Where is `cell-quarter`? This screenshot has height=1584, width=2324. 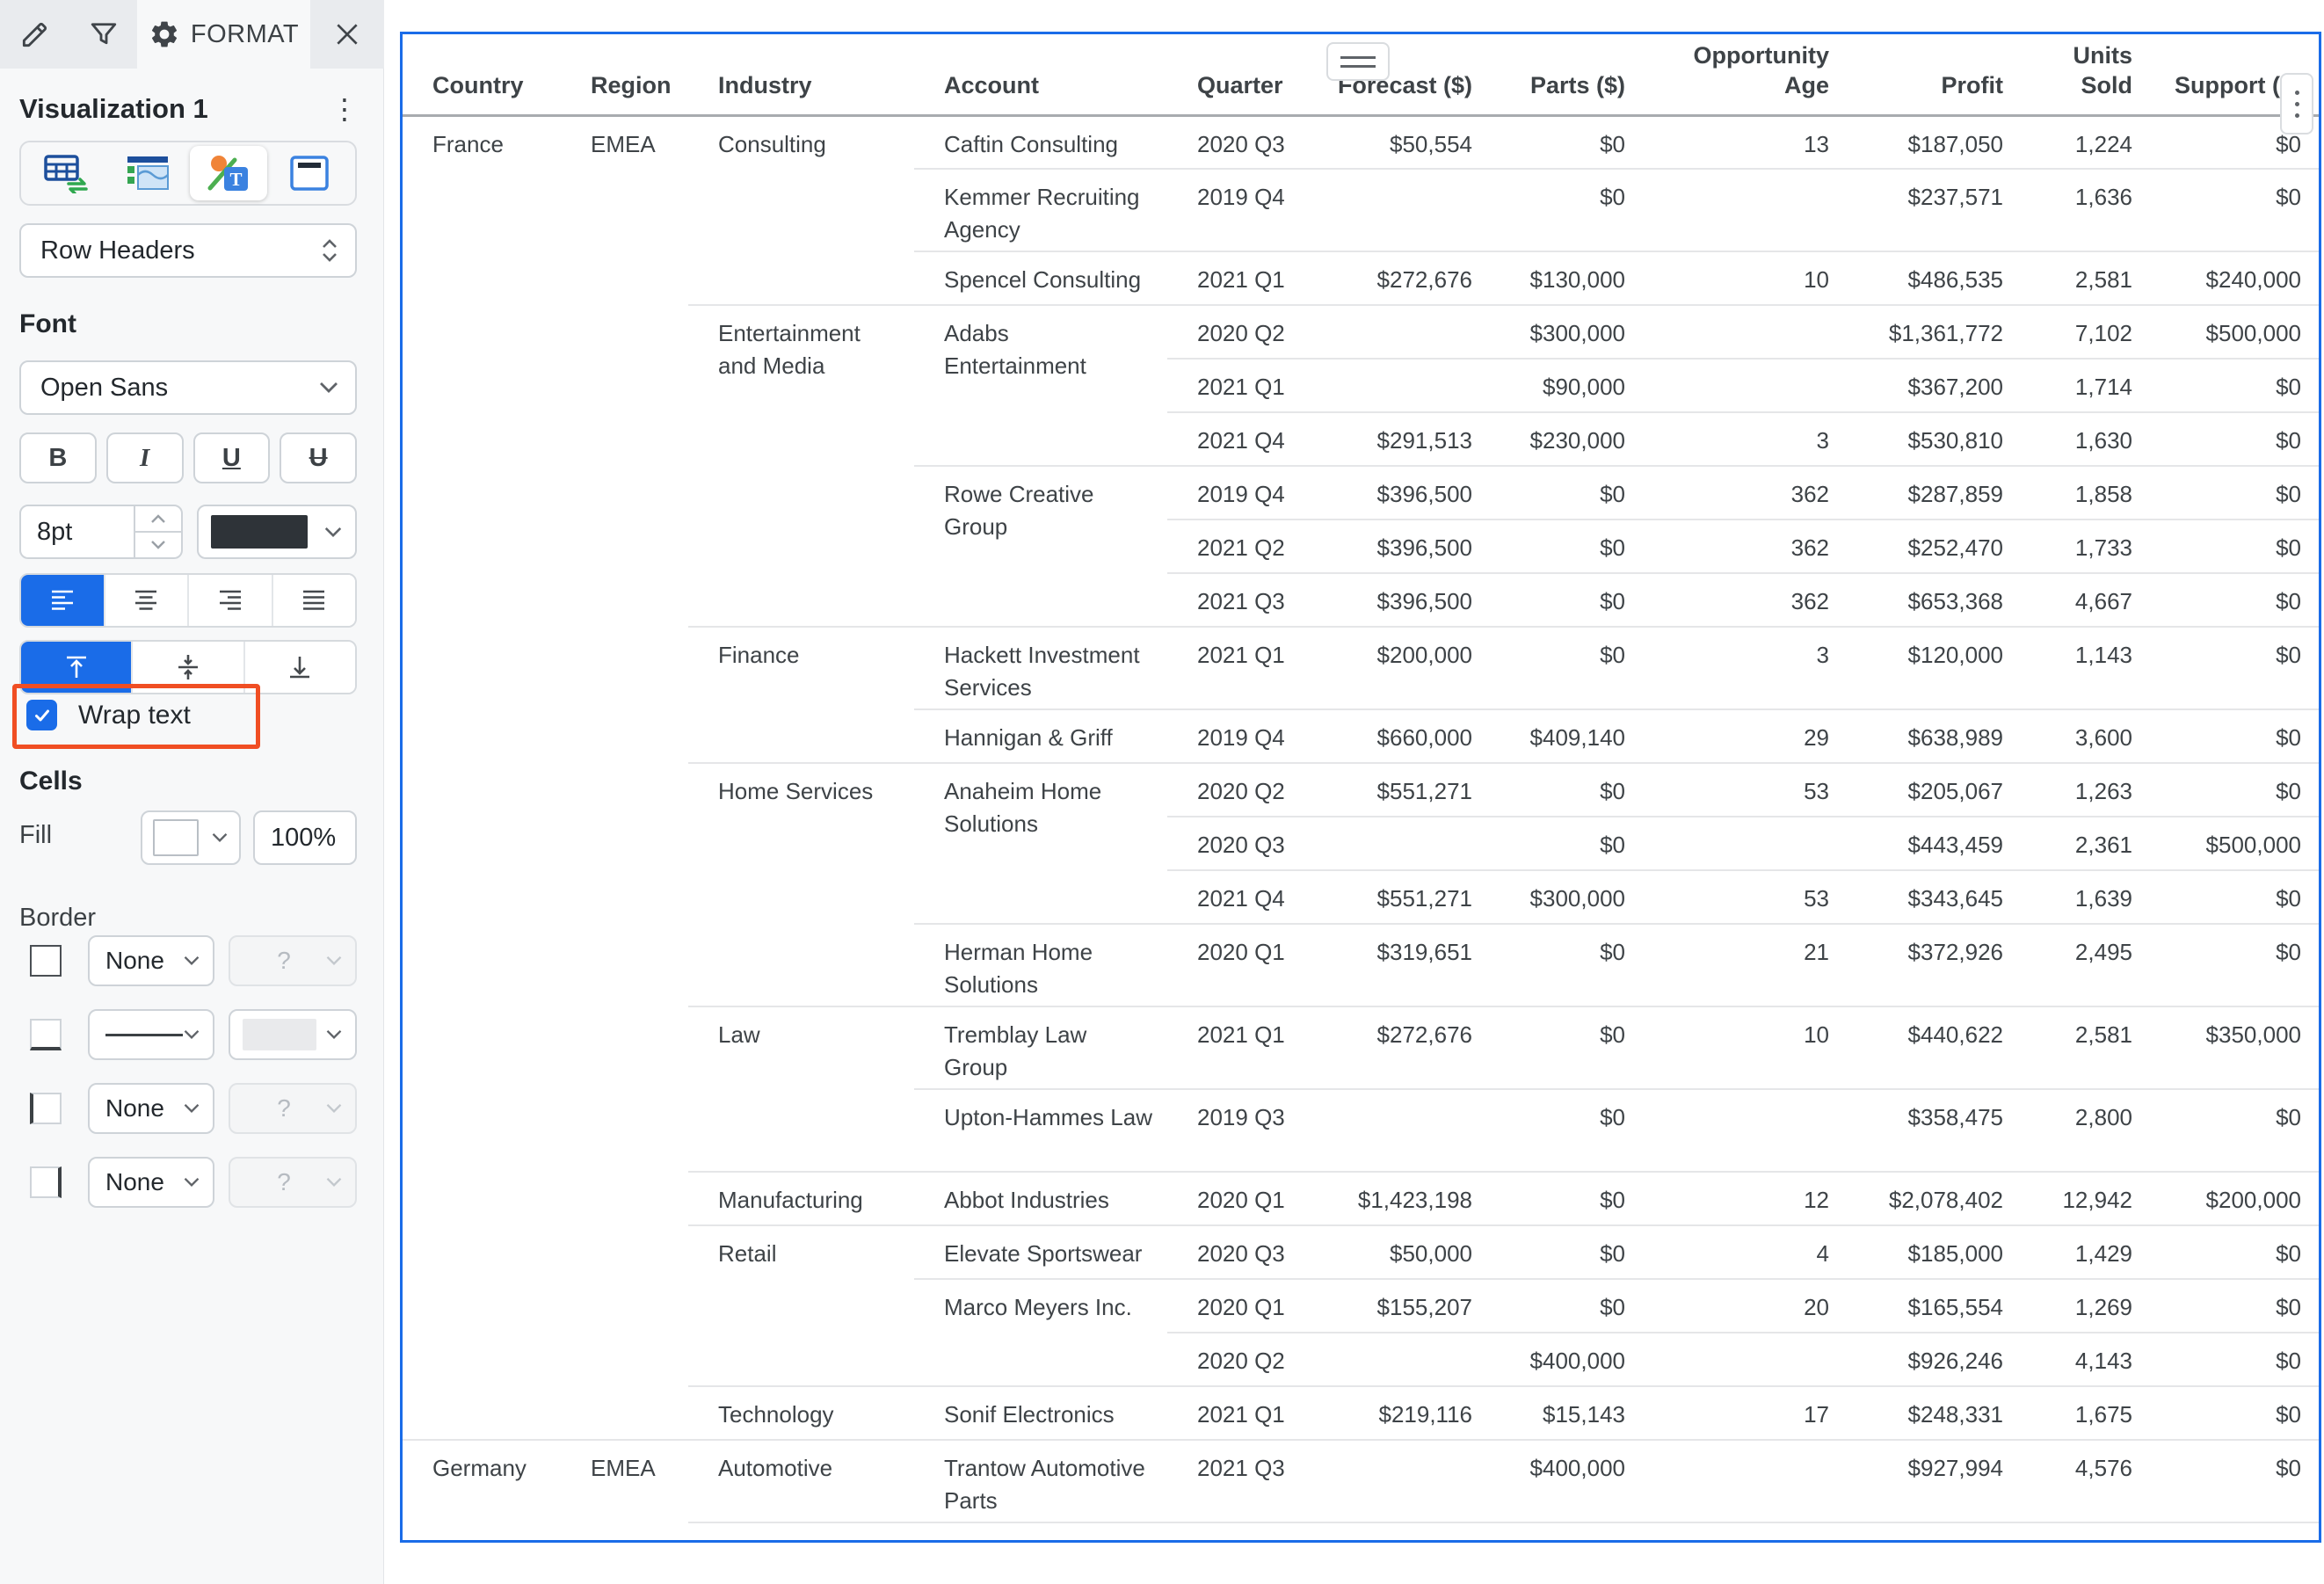
cell-quarter is located at coordinates (1245, 1531).